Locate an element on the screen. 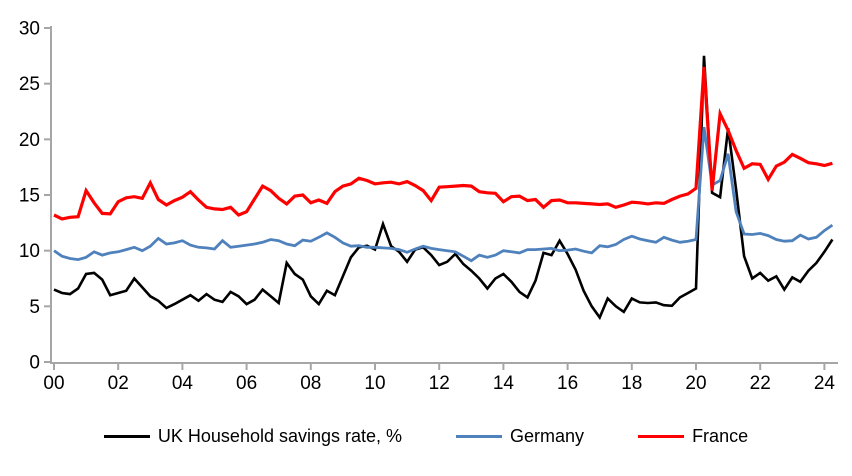  legend-item-uk: UK Household savings rate, % is located at coordinates (253, 436).